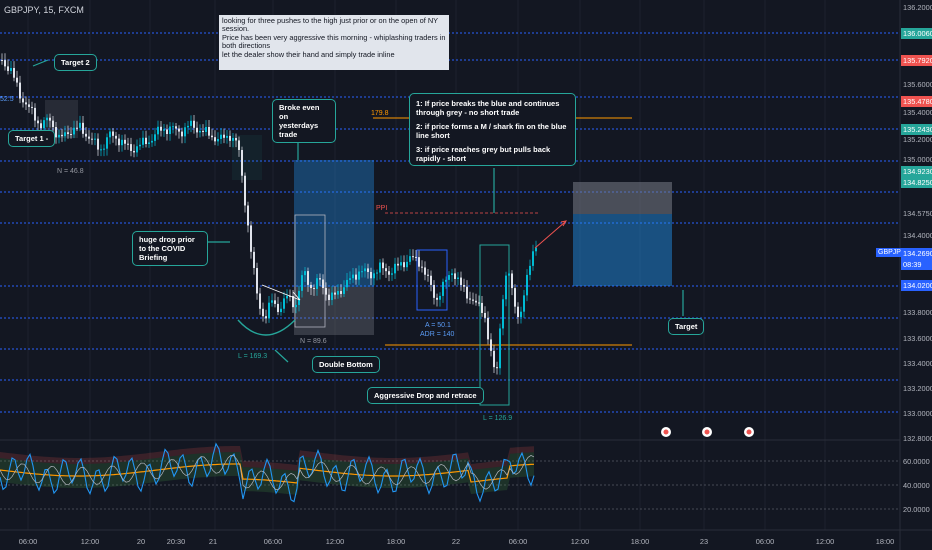  I want to click on price-tick: 134.40000, so click(917, 235).